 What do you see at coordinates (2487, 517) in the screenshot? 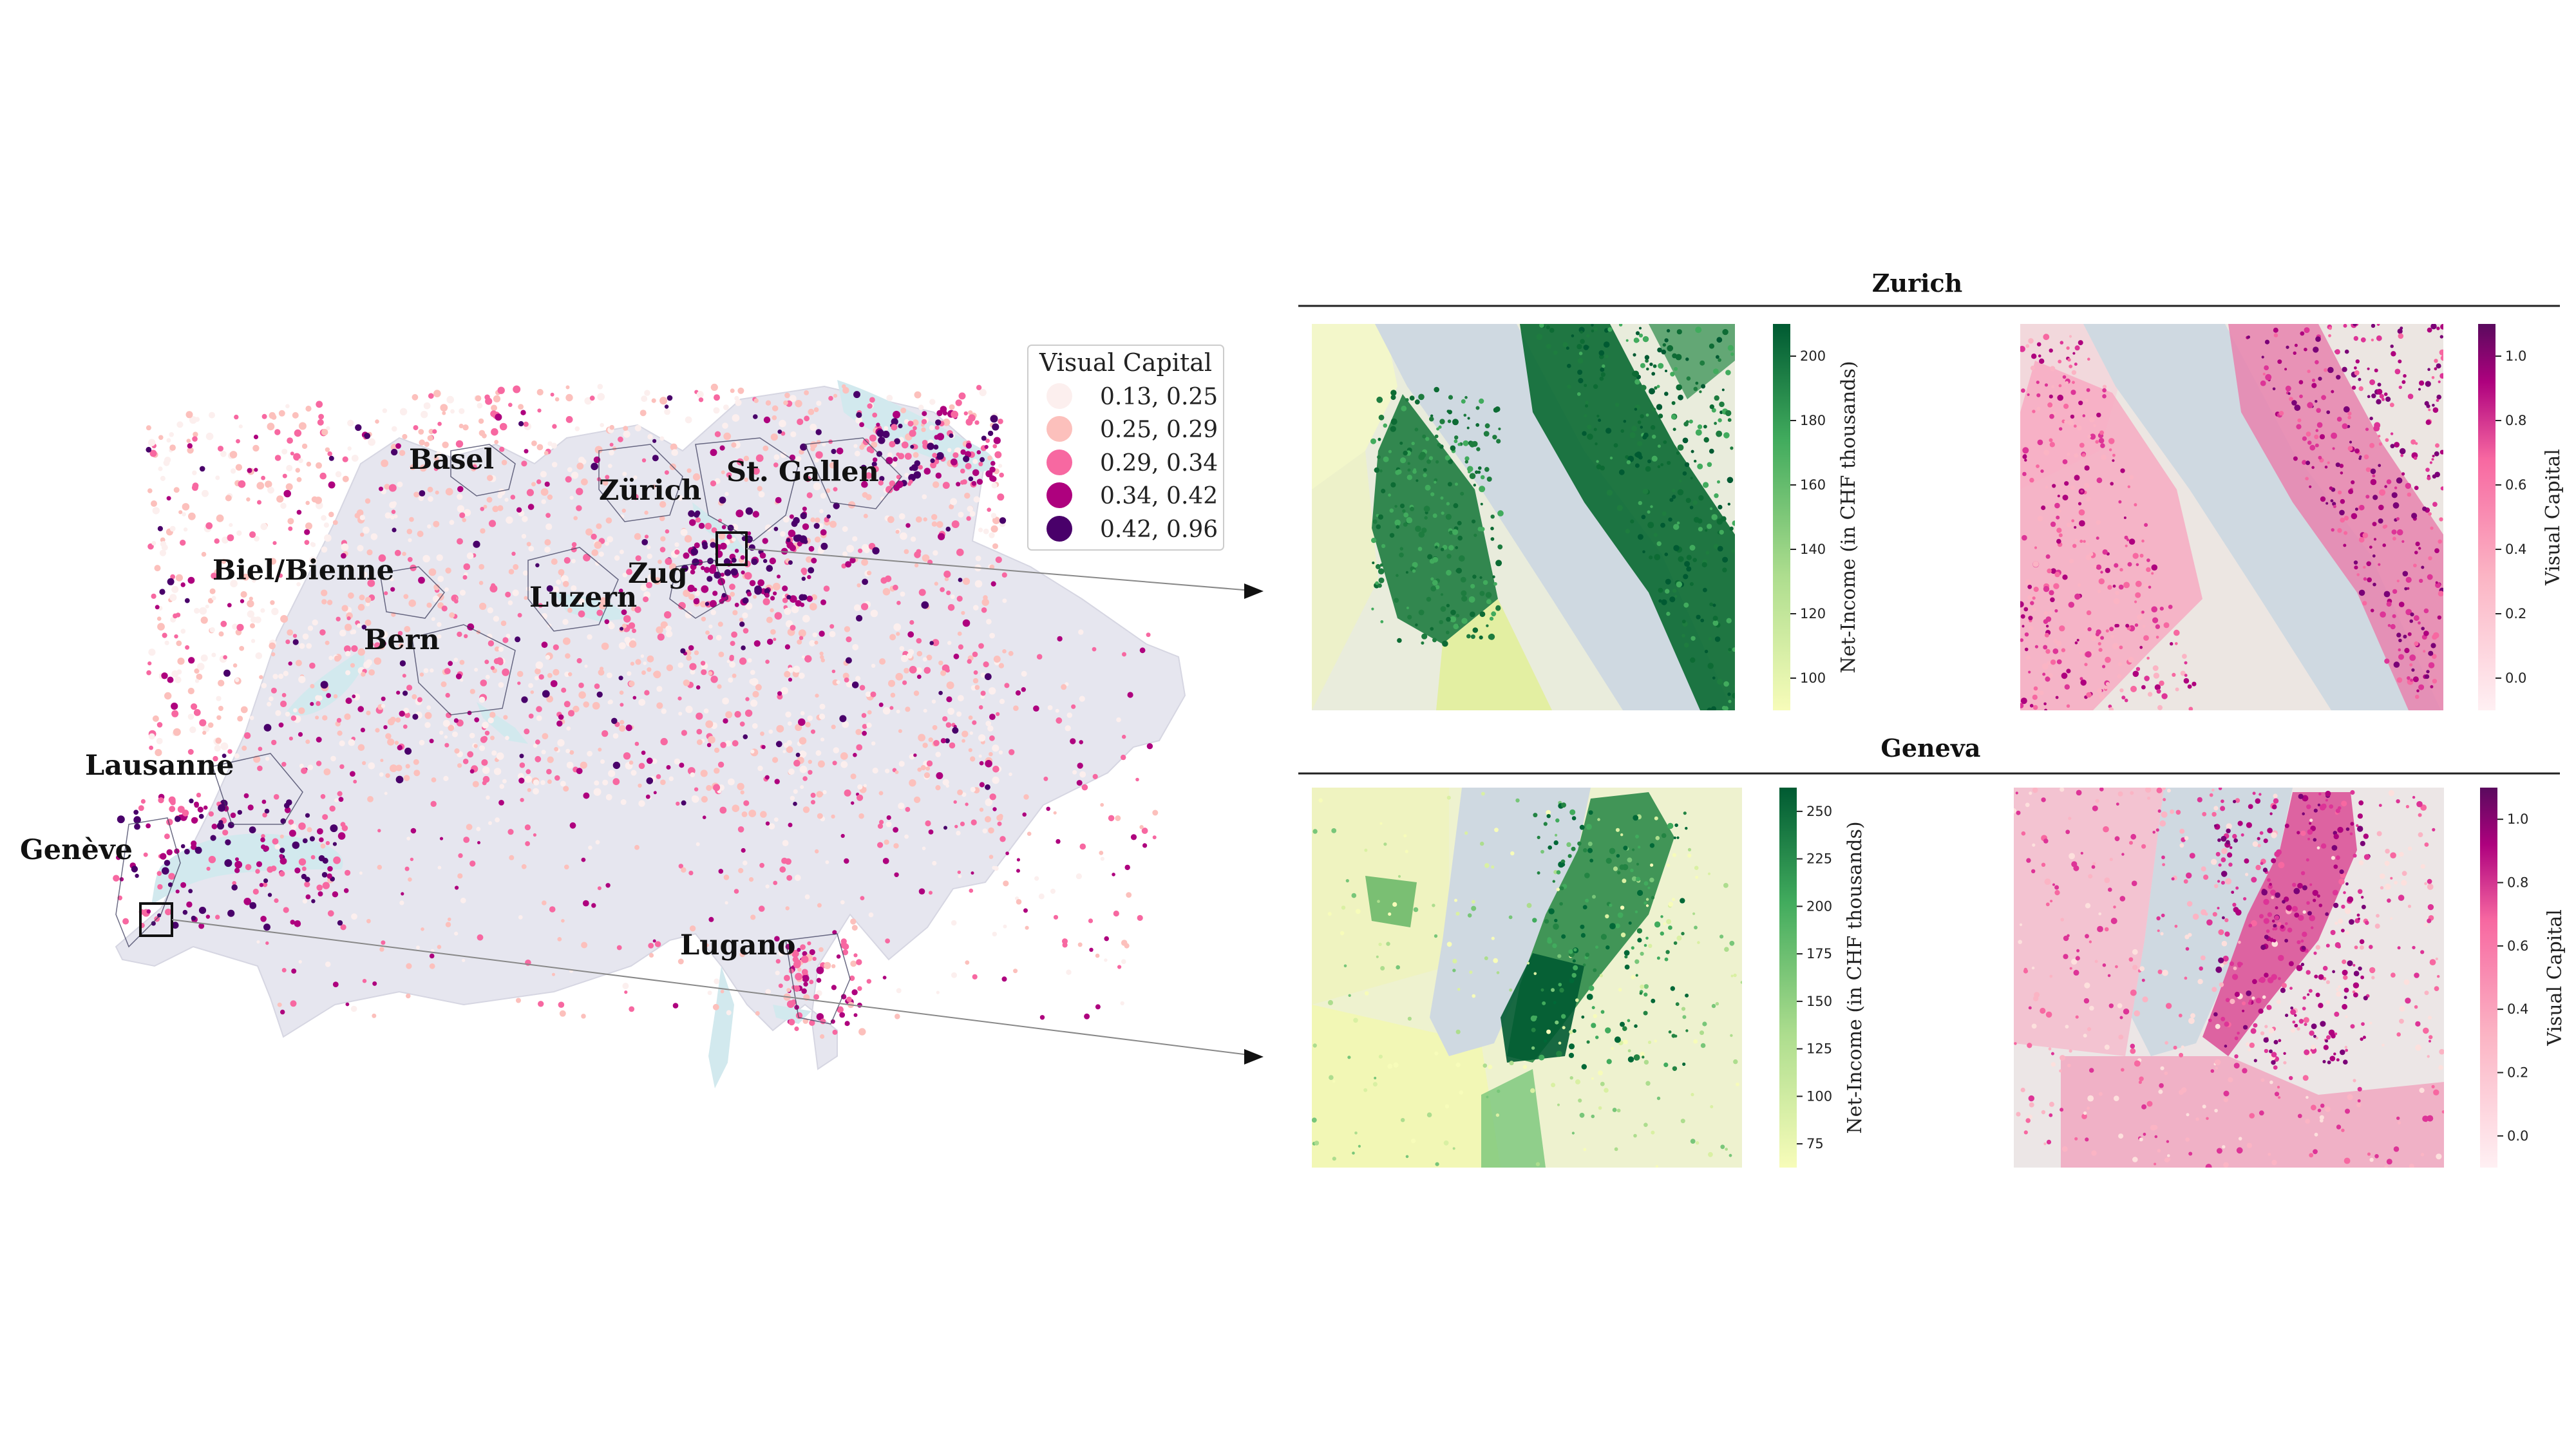
I see `zurich-vc-colorbar` at bounding box center [2487, 517].